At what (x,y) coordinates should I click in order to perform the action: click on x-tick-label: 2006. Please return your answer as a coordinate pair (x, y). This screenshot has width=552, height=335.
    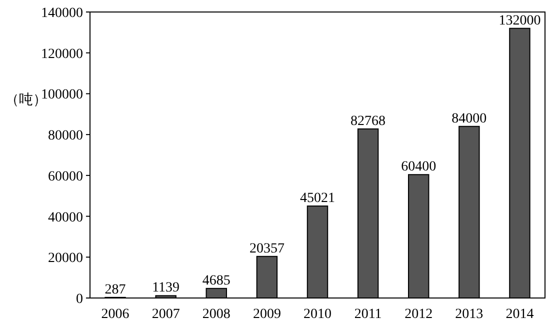
    Looking at the image, I should click on (115, 314).